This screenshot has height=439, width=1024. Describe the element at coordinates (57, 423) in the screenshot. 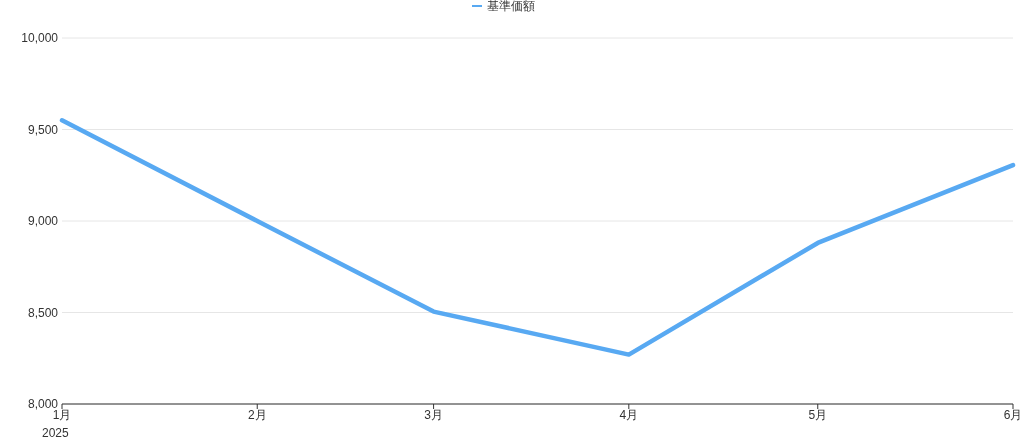

I see `x-tick-label: 1月 2025` at that location.